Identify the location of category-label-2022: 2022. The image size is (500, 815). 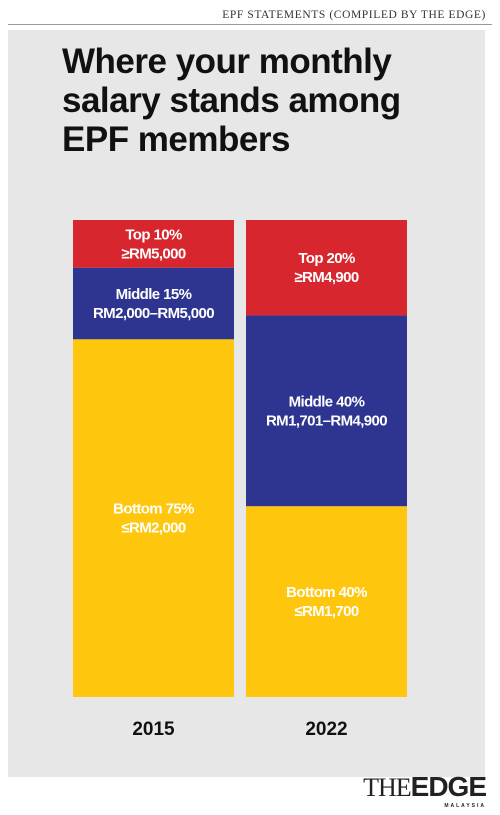
(326, 729).